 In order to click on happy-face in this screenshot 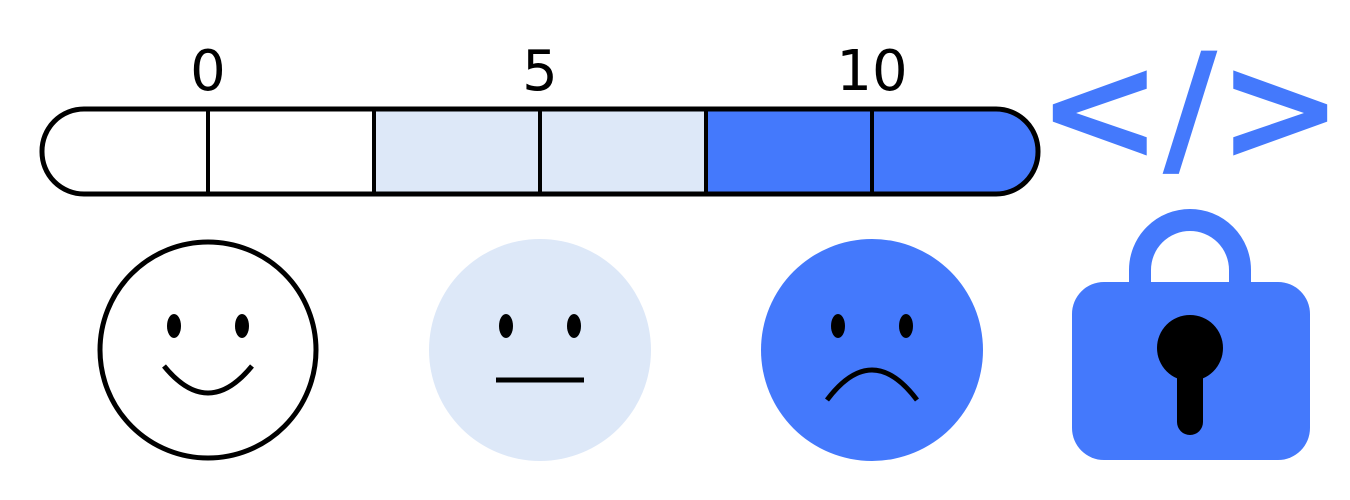, I will do `click(208, 350)`.